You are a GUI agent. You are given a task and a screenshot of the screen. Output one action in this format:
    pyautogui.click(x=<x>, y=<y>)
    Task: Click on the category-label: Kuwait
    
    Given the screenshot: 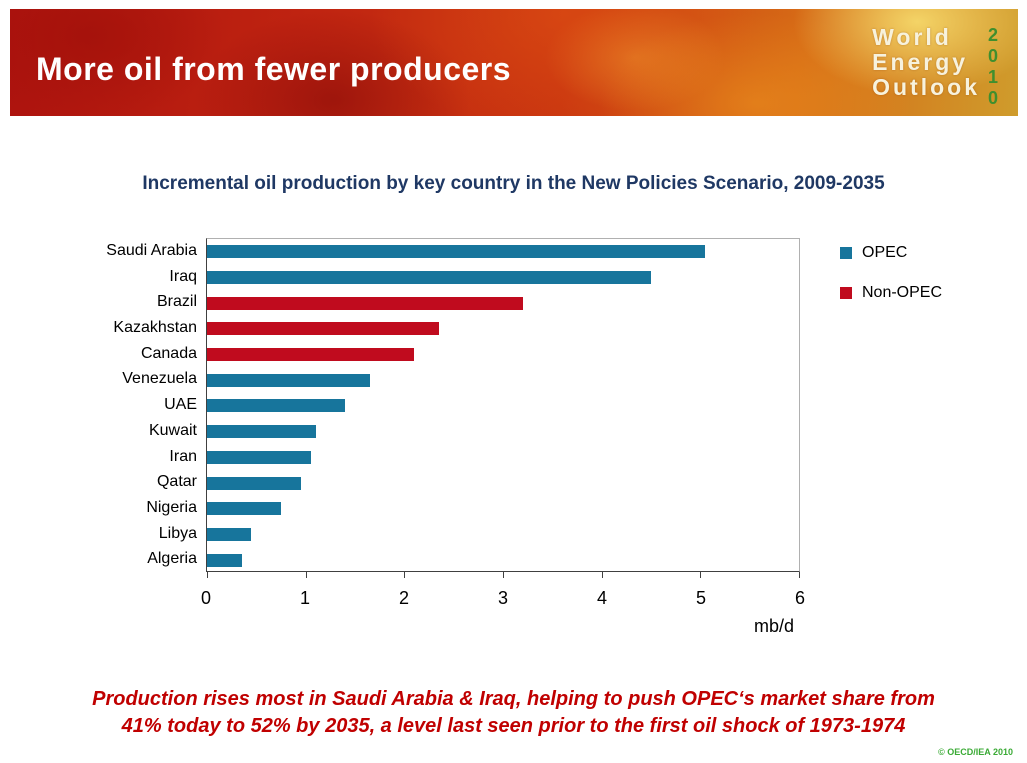 What is the action you would take?
    pyautogui.click(x=172, y=430)
    